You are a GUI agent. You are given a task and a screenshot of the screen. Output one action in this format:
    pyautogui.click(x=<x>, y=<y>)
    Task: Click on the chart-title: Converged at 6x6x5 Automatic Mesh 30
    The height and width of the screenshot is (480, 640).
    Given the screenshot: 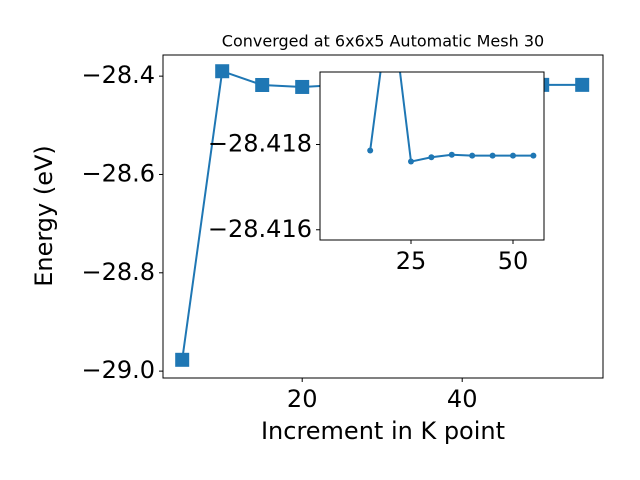 What is the action you would take?
    pyautogui.click(x=383, y=41)
    